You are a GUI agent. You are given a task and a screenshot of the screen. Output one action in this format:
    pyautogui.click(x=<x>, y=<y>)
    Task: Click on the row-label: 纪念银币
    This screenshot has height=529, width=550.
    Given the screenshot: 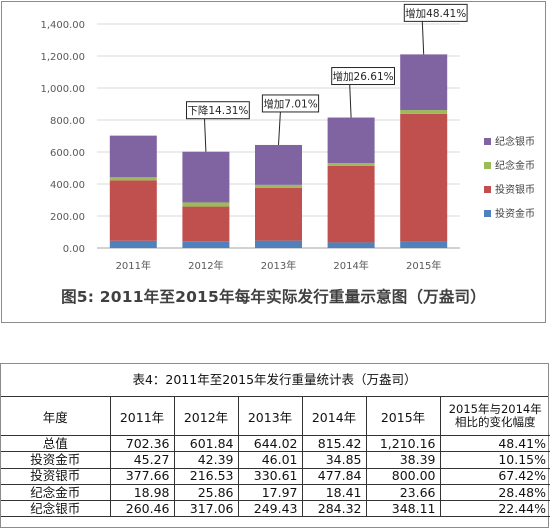 What is the action you would take?
    pyautogui.click(x=56, y=509)
    